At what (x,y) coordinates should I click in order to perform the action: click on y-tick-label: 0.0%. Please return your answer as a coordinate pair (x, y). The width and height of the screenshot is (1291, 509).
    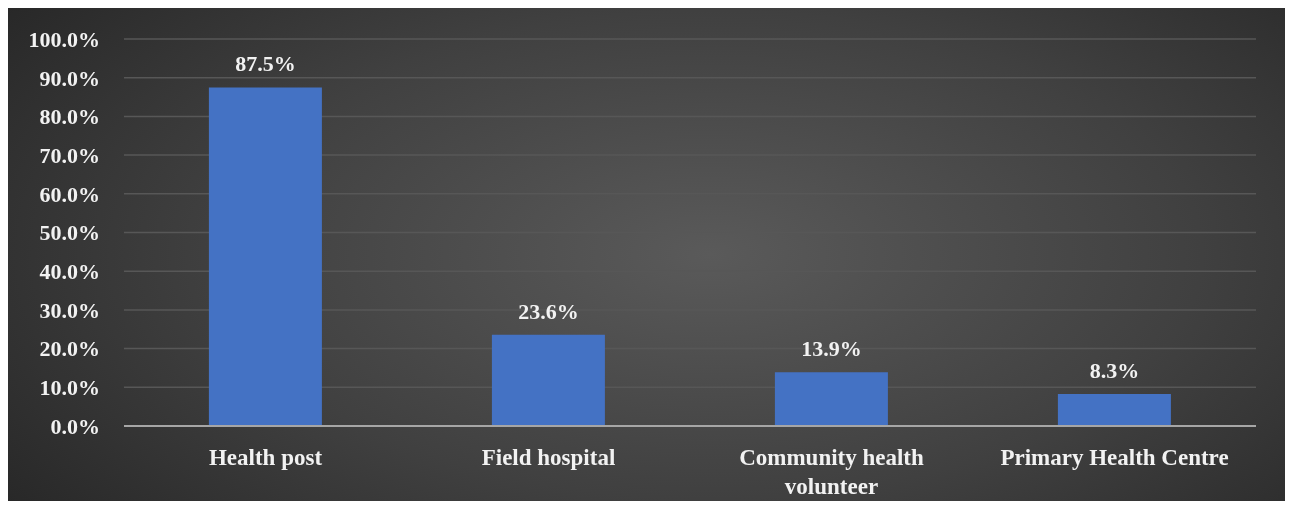
    Looking at the image, I should click on (75, 426).